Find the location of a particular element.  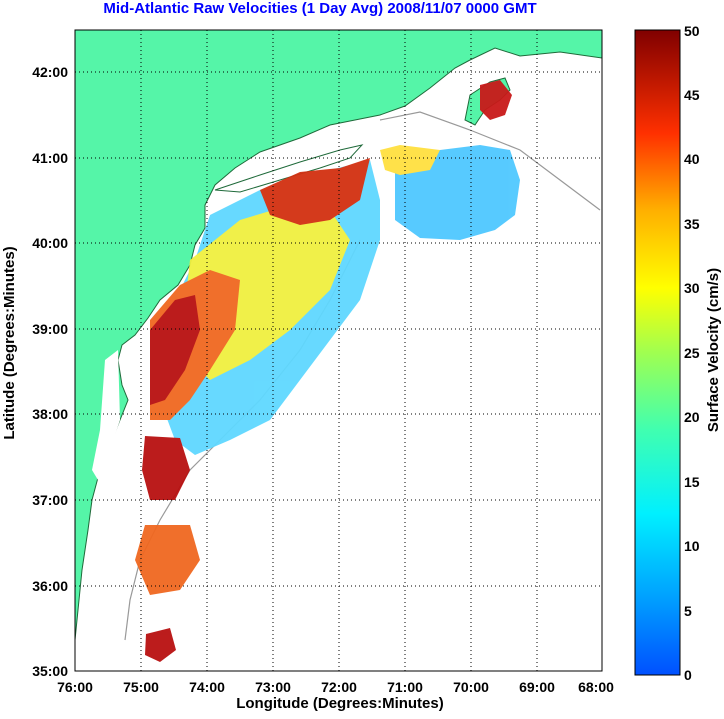

colorbar-tick: 50 is located at coordinates (692, 31).